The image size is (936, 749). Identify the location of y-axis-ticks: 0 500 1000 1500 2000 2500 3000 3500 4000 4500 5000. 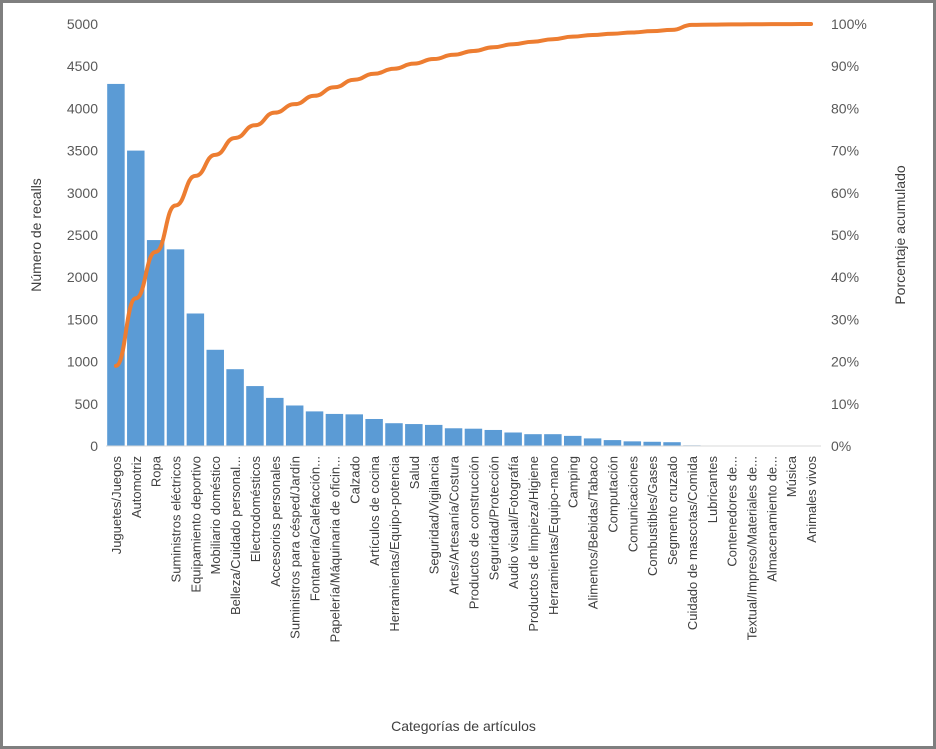
(82, 235).